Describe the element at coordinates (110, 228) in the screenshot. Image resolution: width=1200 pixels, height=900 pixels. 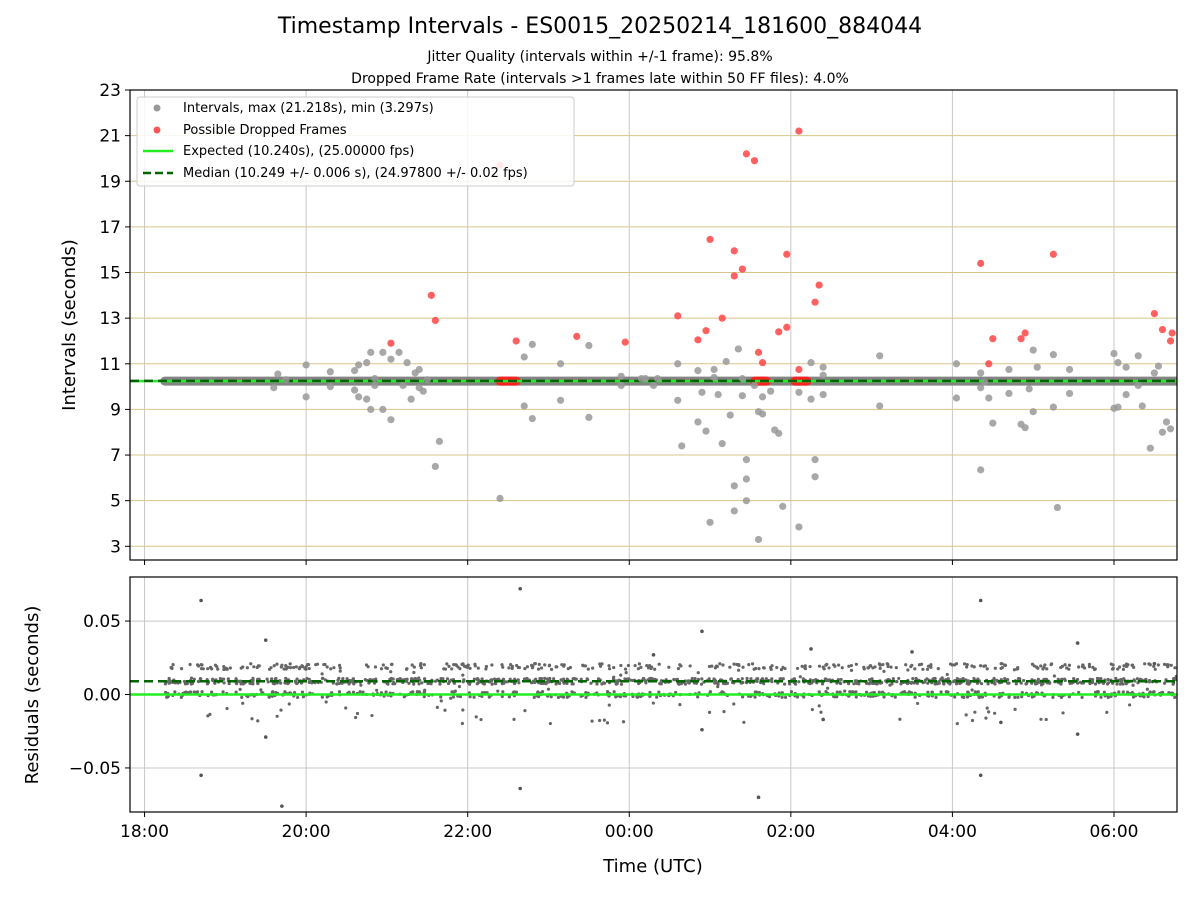
I see `y-tick-label: 17` at that location.